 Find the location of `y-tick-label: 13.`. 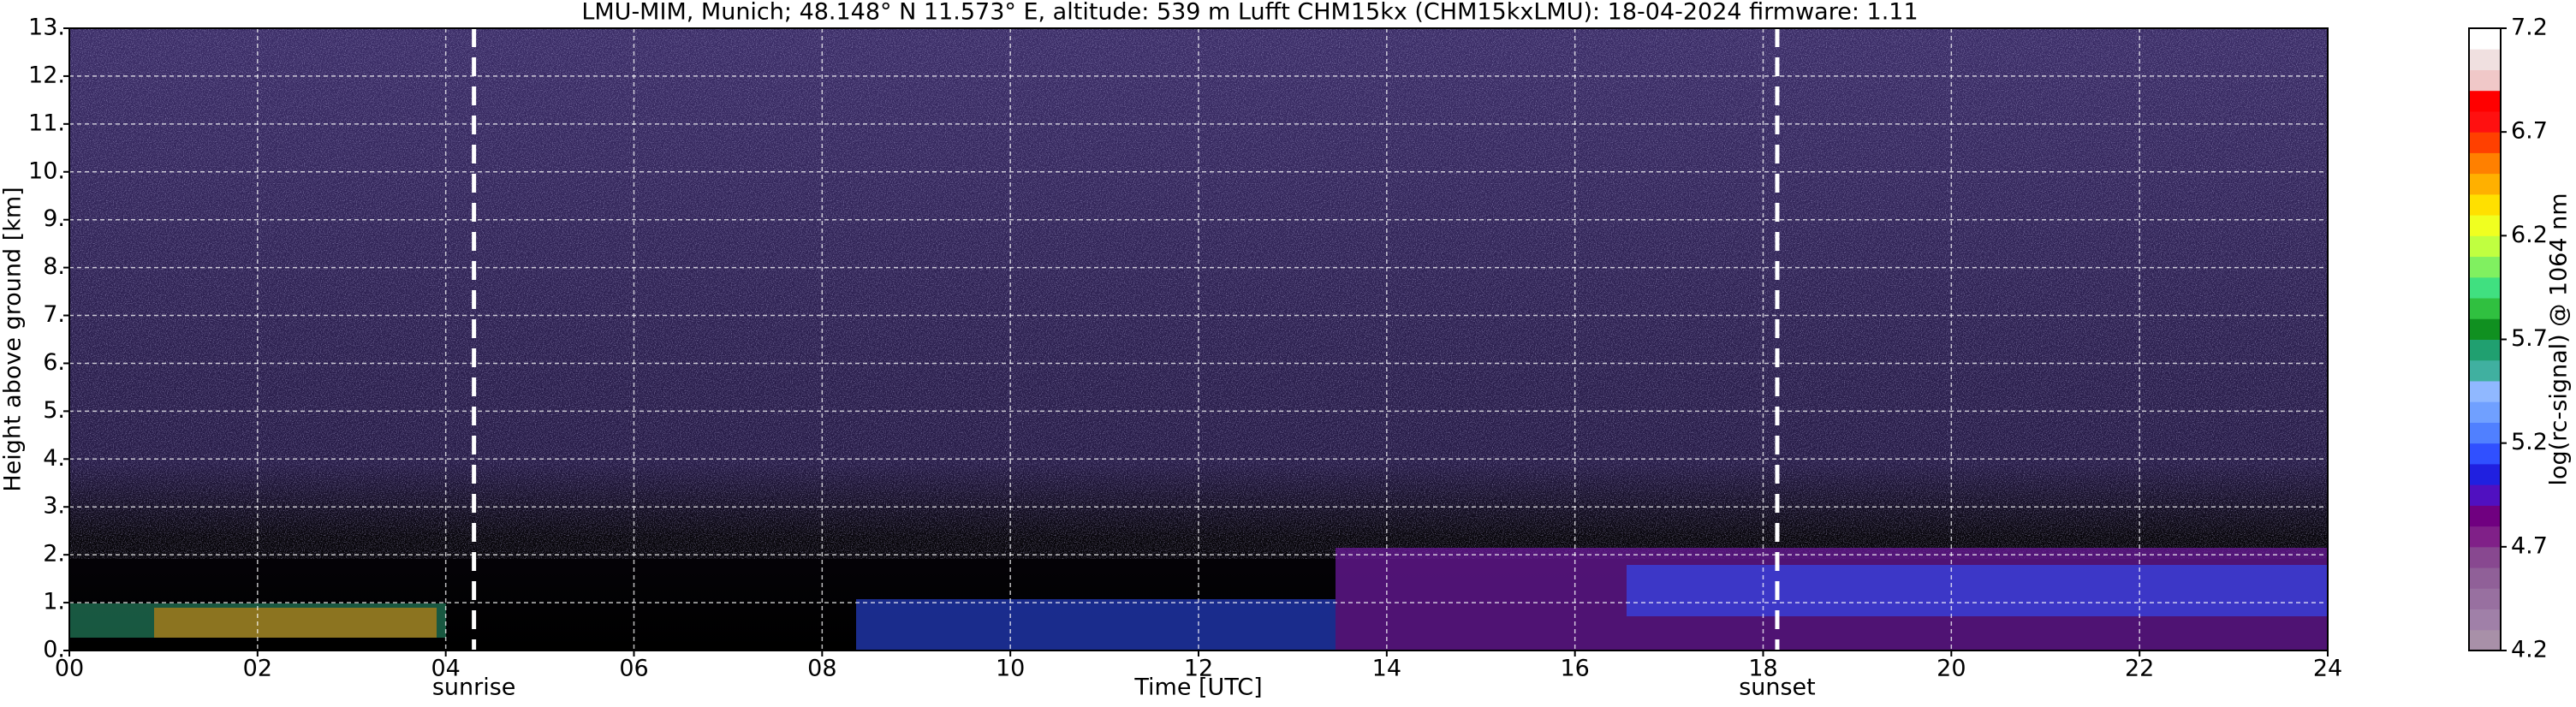

y-tick-label: 13. is located at coordinates (46, 28).